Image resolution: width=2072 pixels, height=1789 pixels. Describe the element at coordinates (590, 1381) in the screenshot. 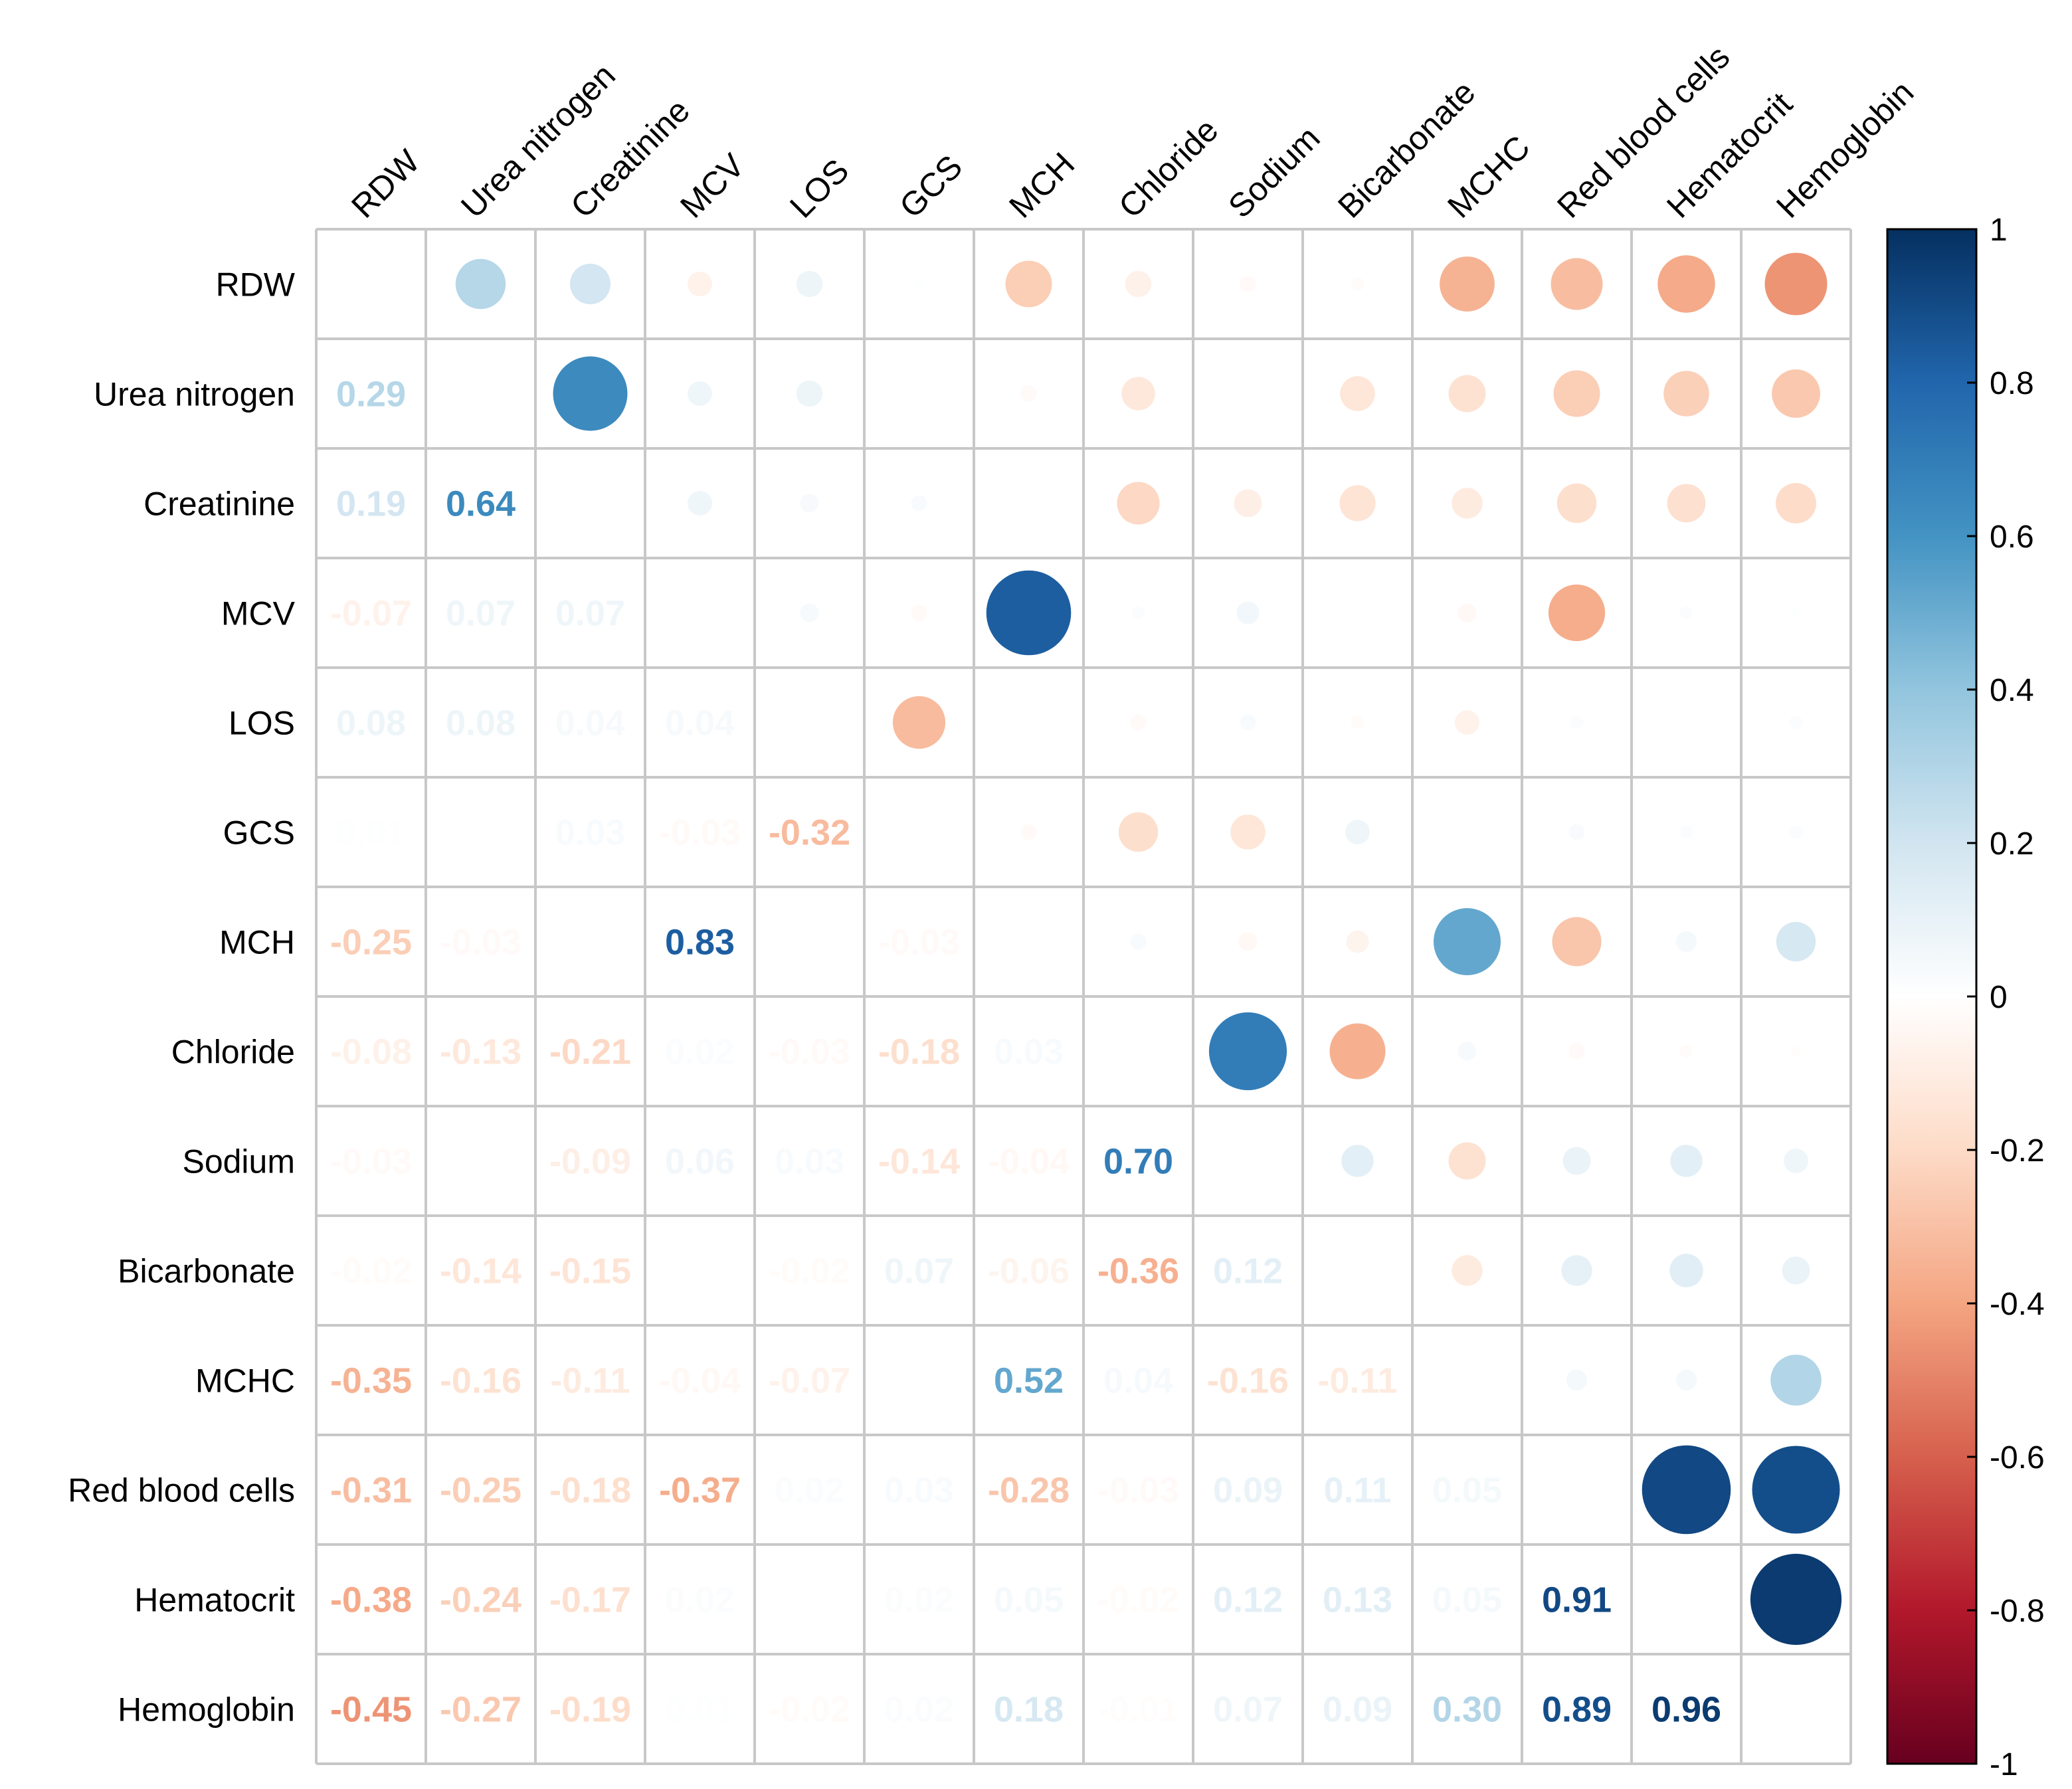

I see `cell-value: -0.11` at that location.